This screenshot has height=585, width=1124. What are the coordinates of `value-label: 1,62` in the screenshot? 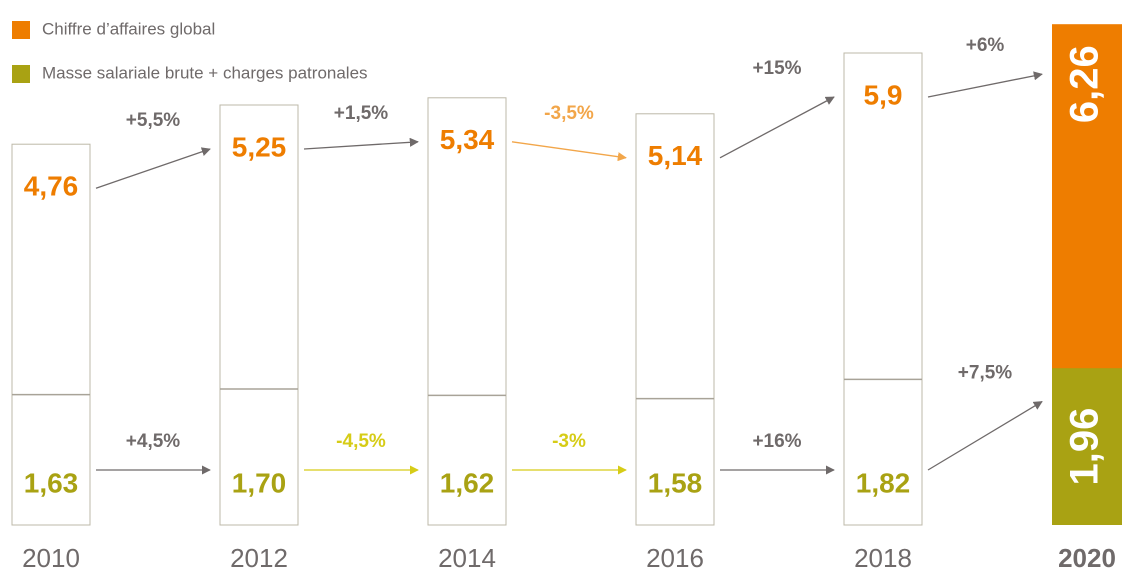 It's located at (467, 482).